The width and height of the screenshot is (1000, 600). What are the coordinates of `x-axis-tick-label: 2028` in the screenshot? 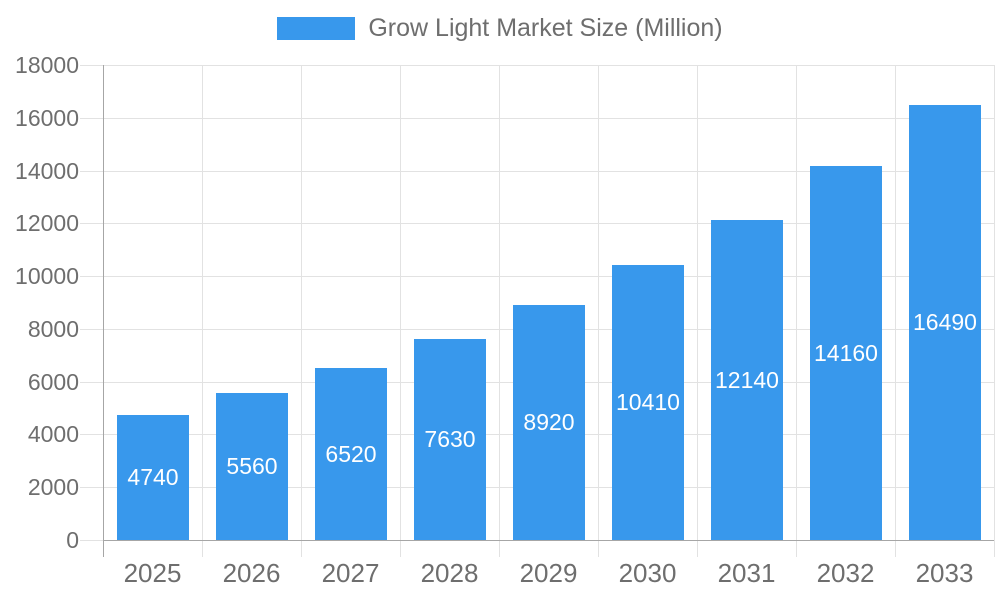 It's located at (449, 573).